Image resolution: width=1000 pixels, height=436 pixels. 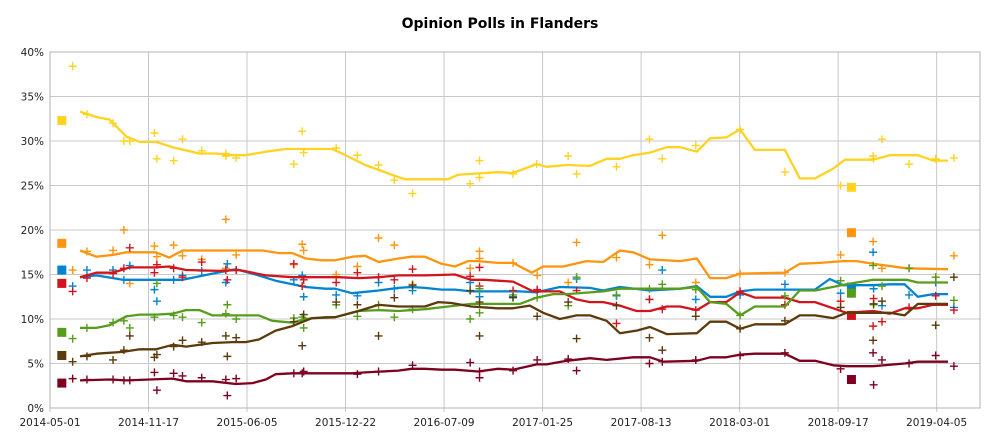 I want to click on trend-line-green, so click(x=514, y=304).